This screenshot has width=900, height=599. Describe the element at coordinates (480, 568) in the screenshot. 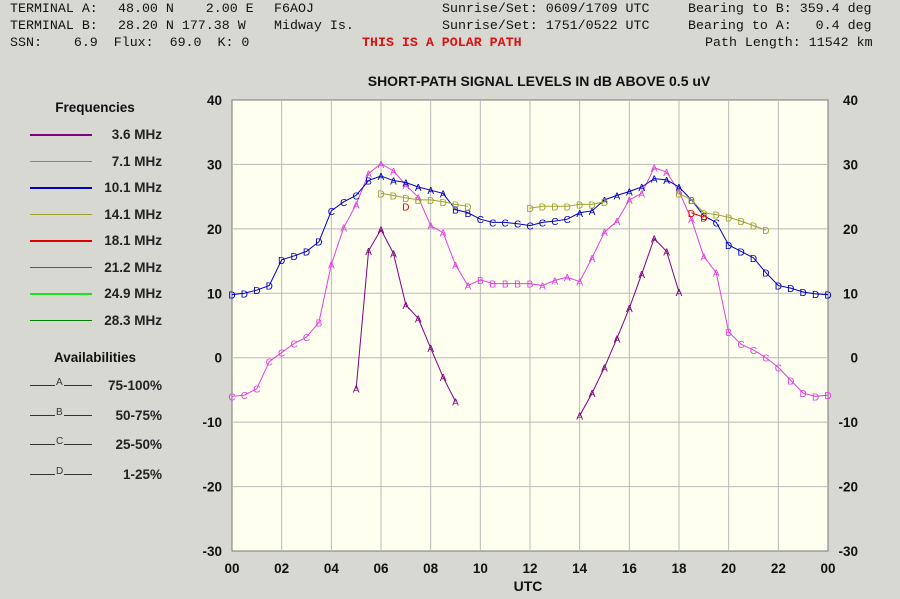

I see `x-tick-label: 10` at that location.